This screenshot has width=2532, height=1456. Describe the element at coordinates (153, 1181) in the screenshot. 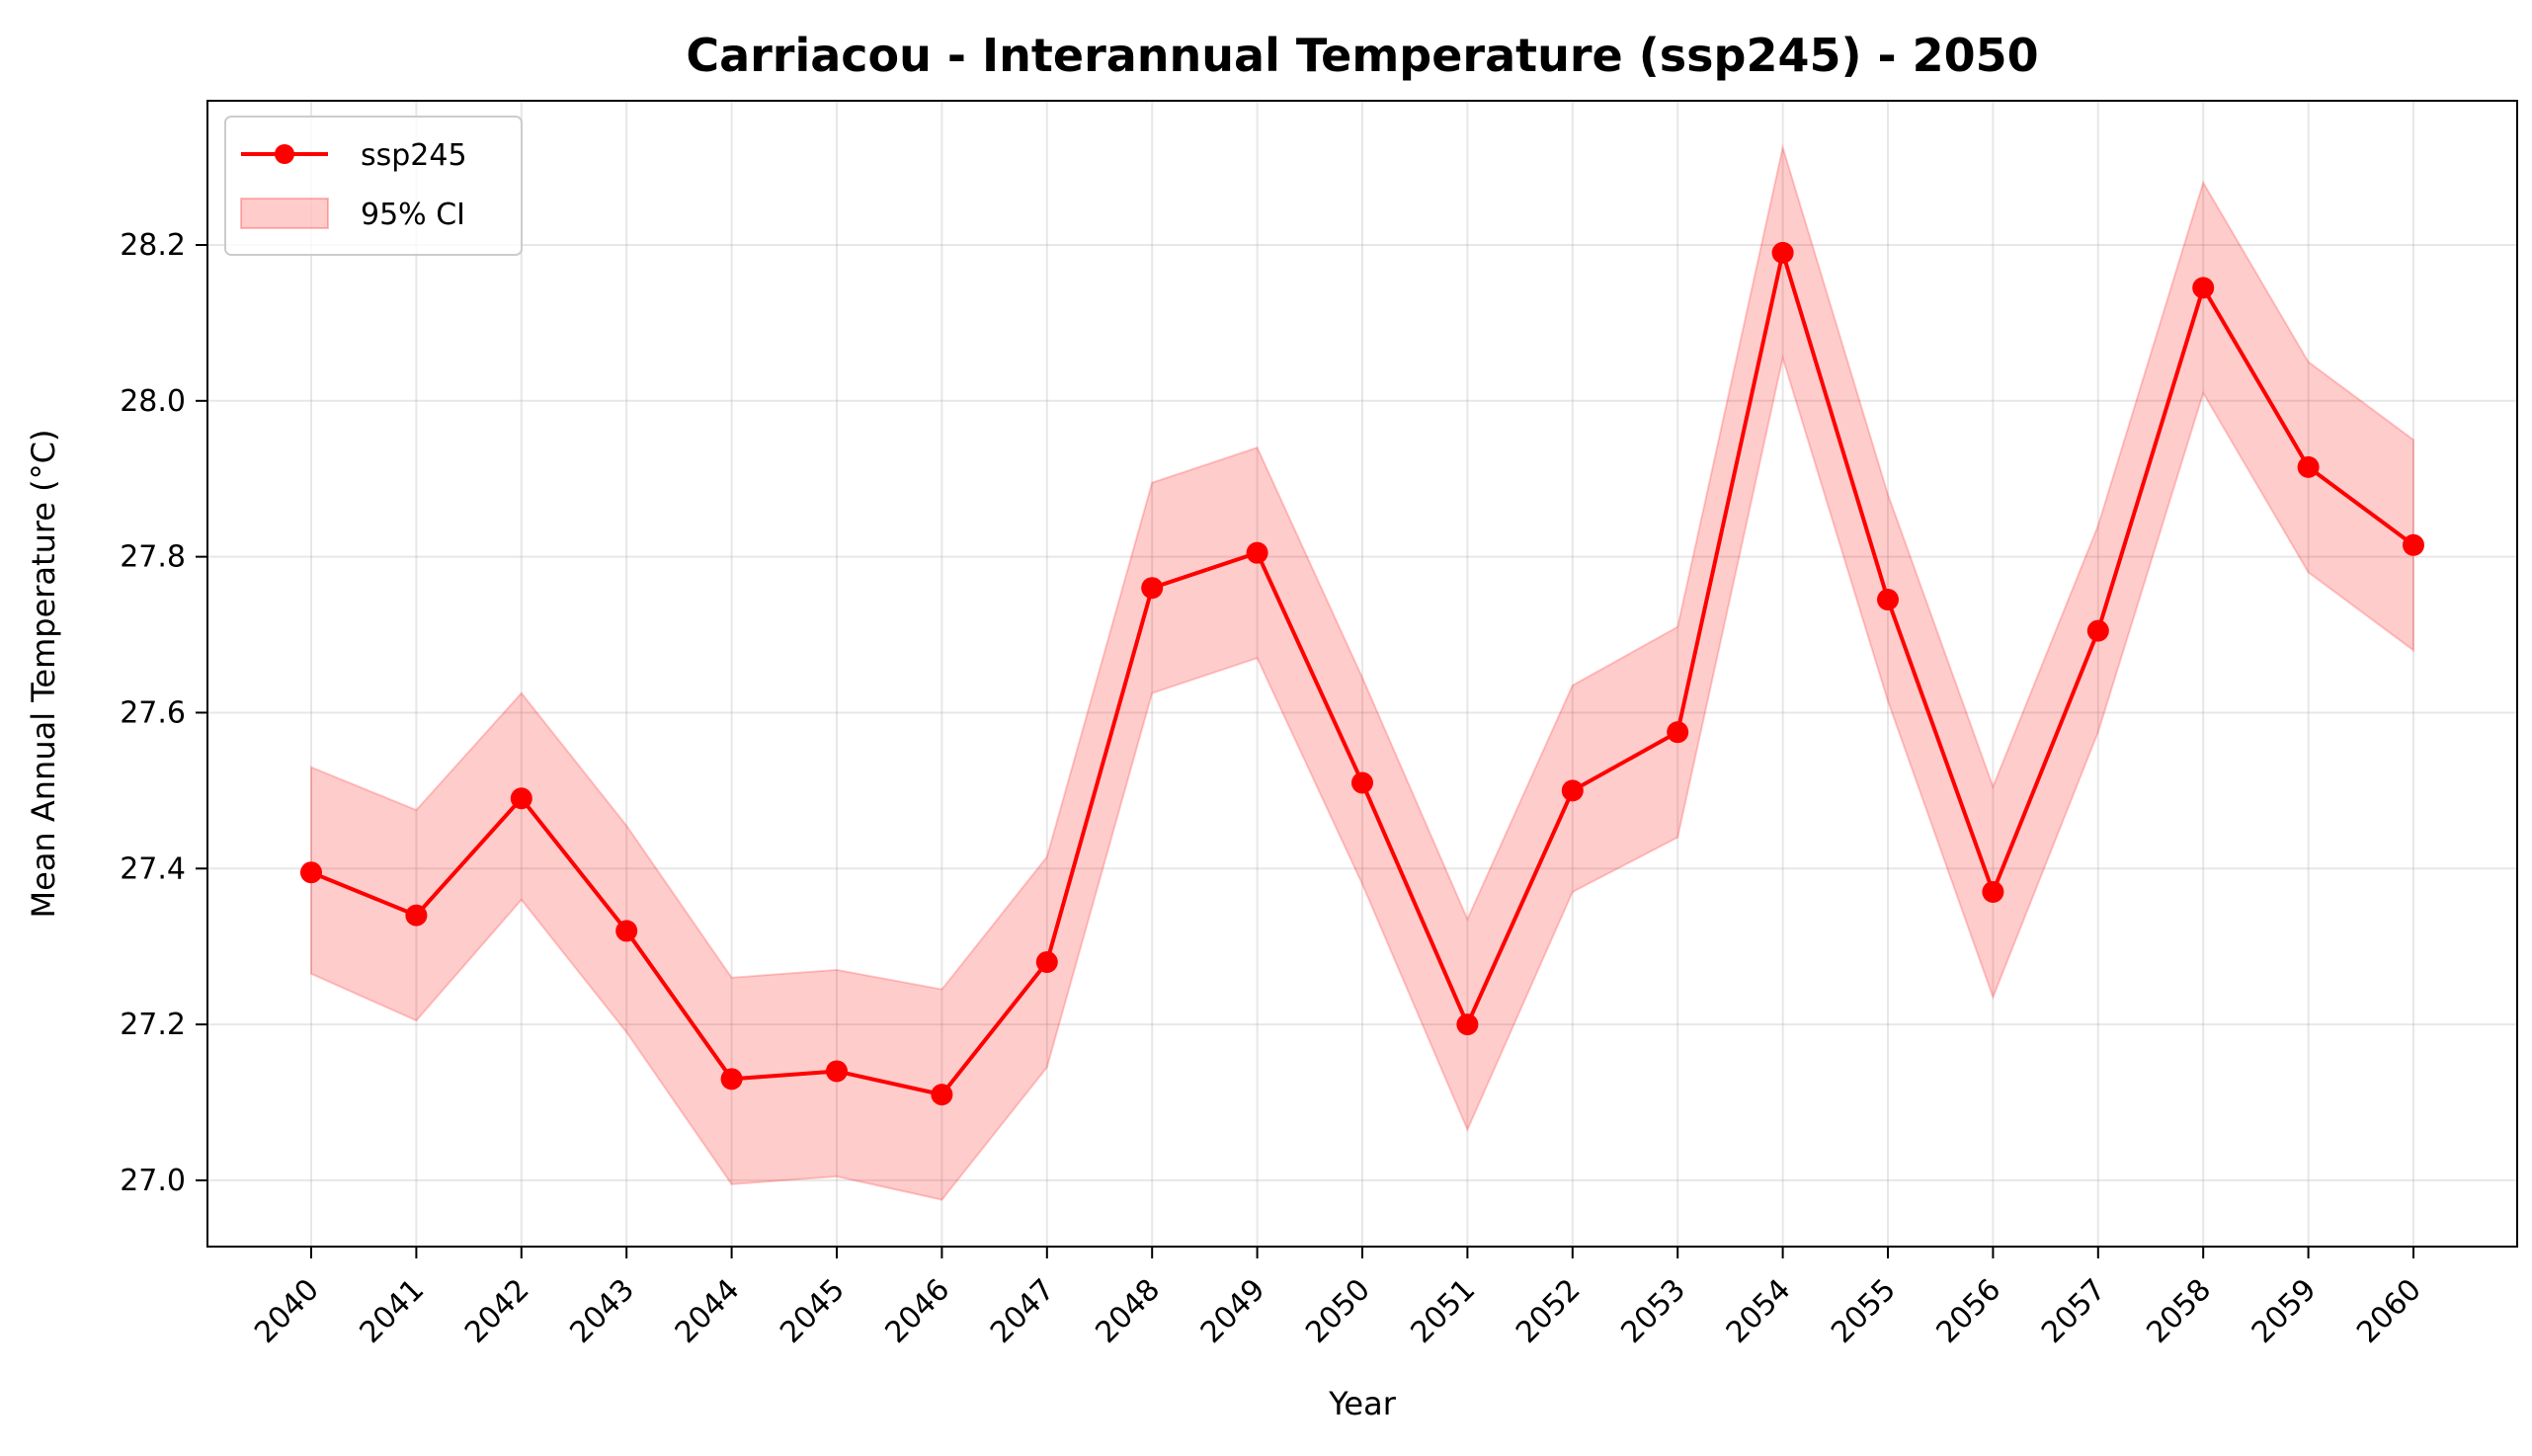

I see `y-tick-label: 27.0` at that location.